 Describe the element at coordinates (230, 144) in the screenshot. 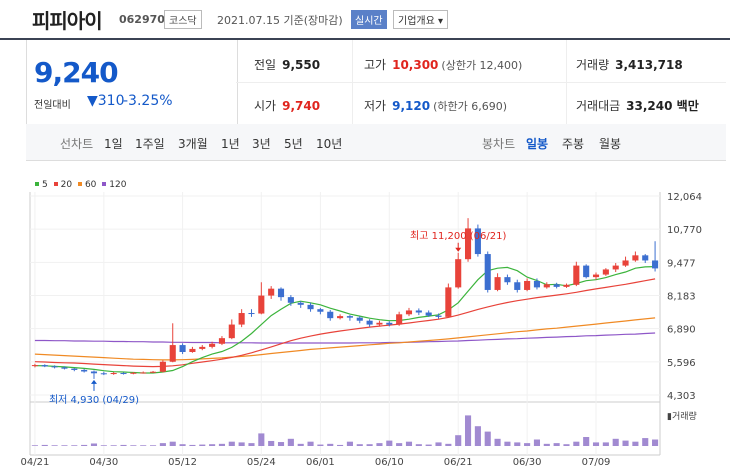

I see `tab-1y: 1년` at that location.